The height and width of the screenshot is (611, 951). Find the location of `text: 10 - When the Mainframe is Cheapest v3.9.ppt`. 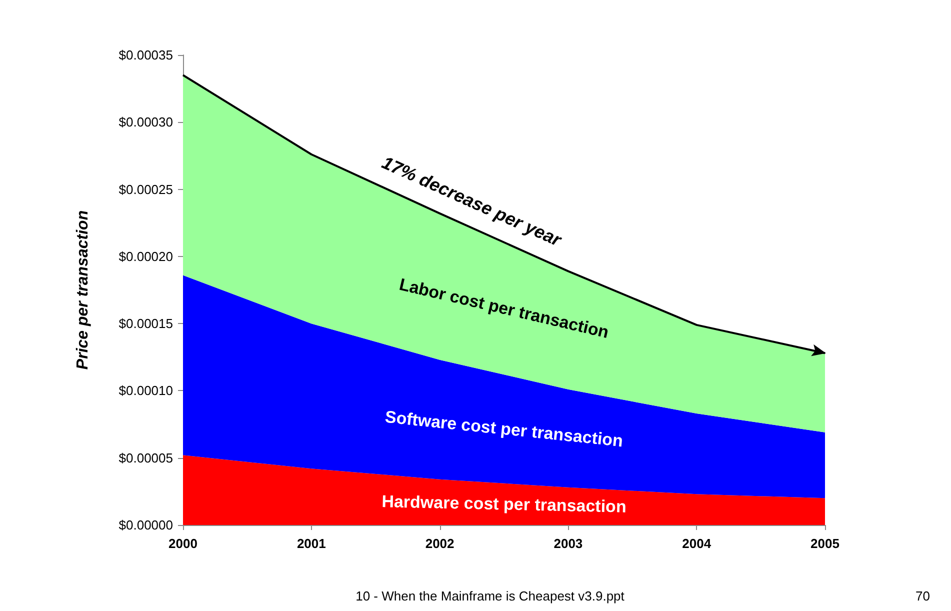

text: 10 - When the Mainframe is Cheapest v3.9.ppt is located at coordinates (490, 596).